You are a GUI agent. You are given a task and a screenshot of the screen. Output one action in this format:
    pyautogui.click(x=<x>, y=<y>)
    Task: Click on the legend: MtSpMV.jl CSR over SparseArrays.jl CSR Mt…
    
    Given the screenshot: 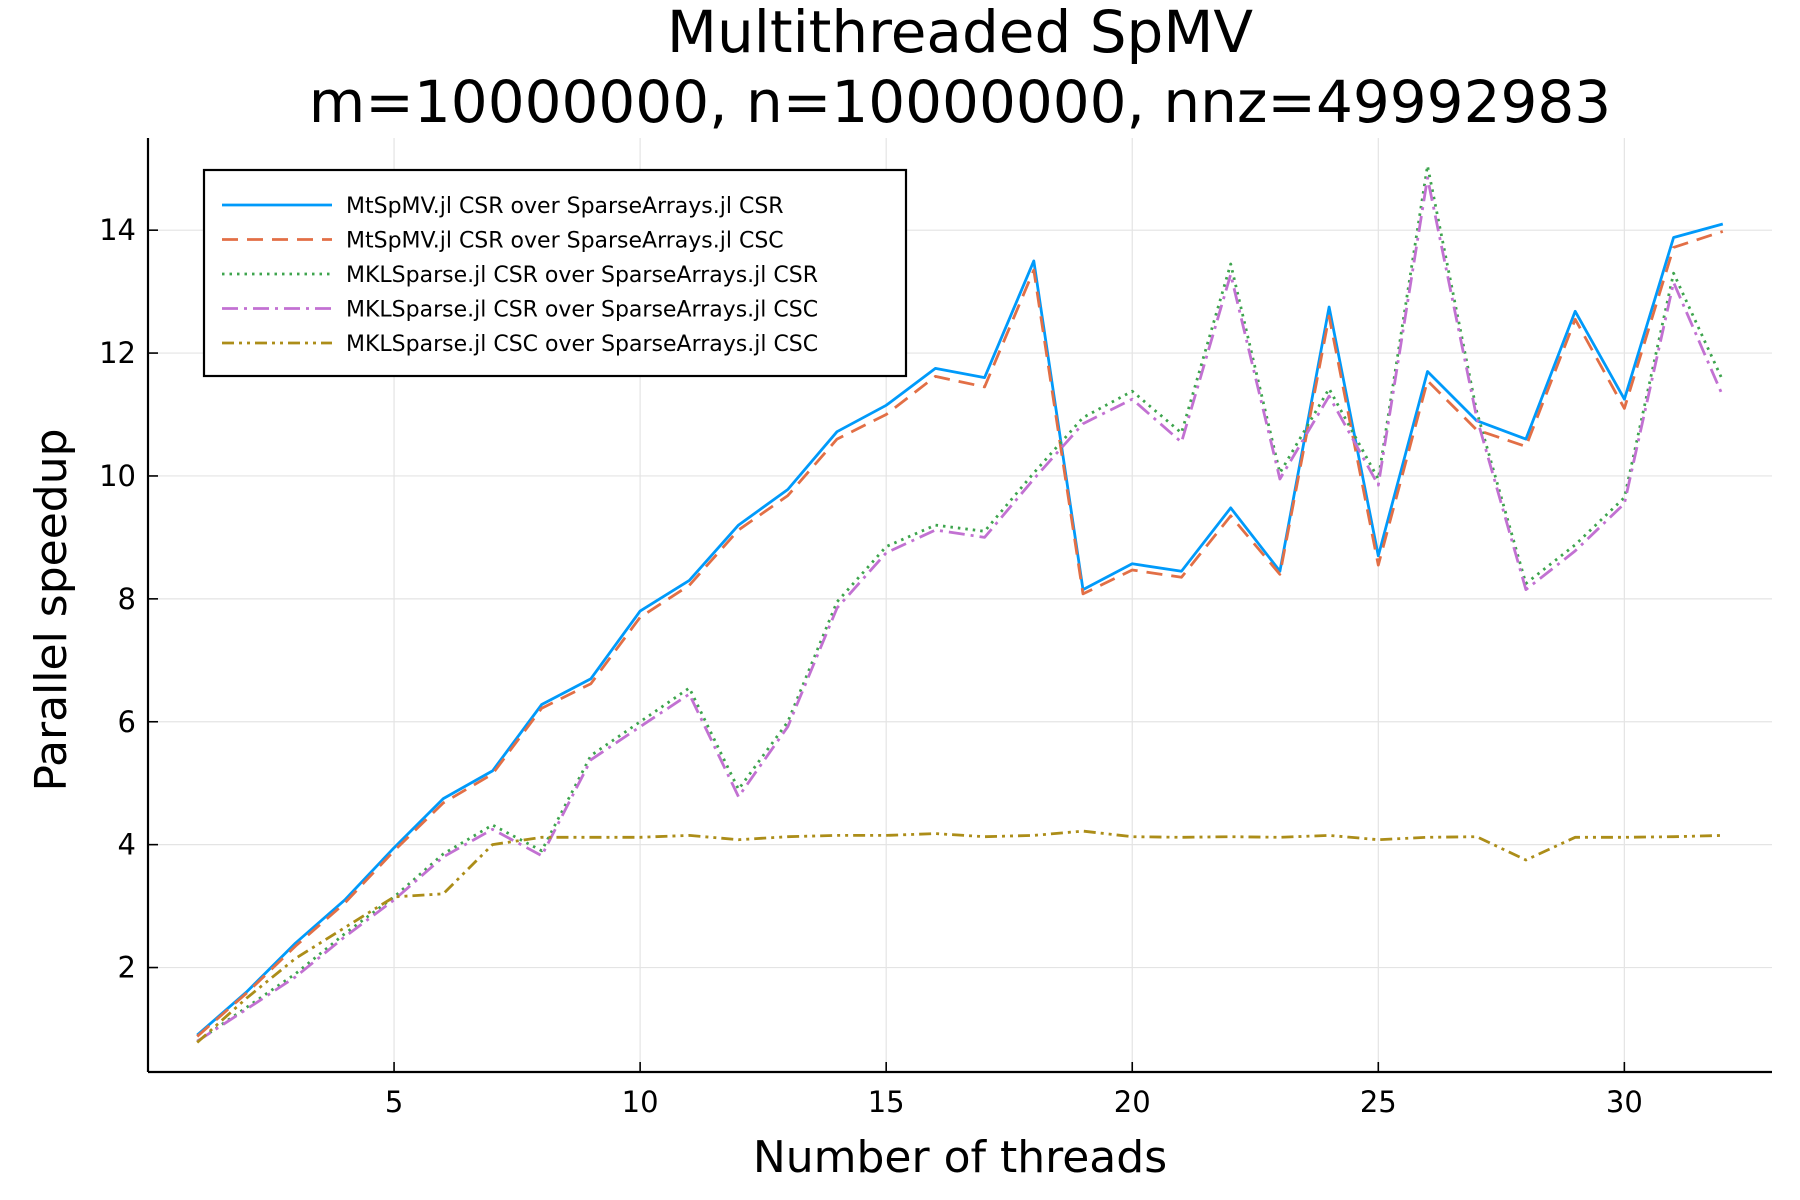 What is the action you would take?
    pyautogui.click(x=555, y=273)
    